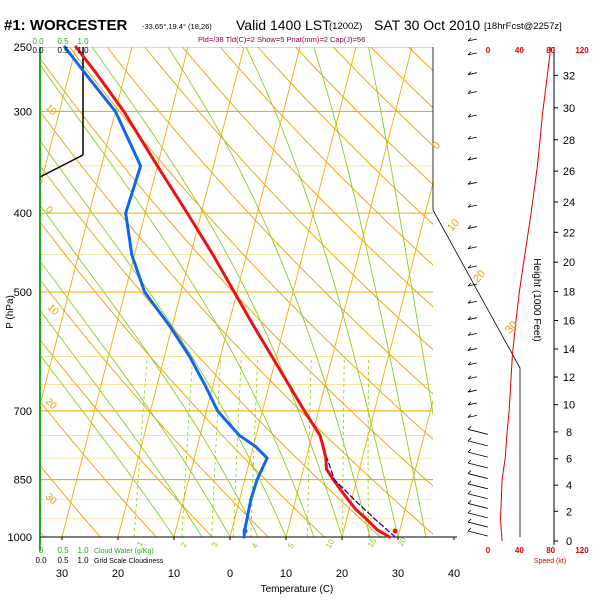  What do you see at coordinates (23, 48) in the screenshot?
I see `pressure-tick-label: 250` at bounding box center [23, 48].